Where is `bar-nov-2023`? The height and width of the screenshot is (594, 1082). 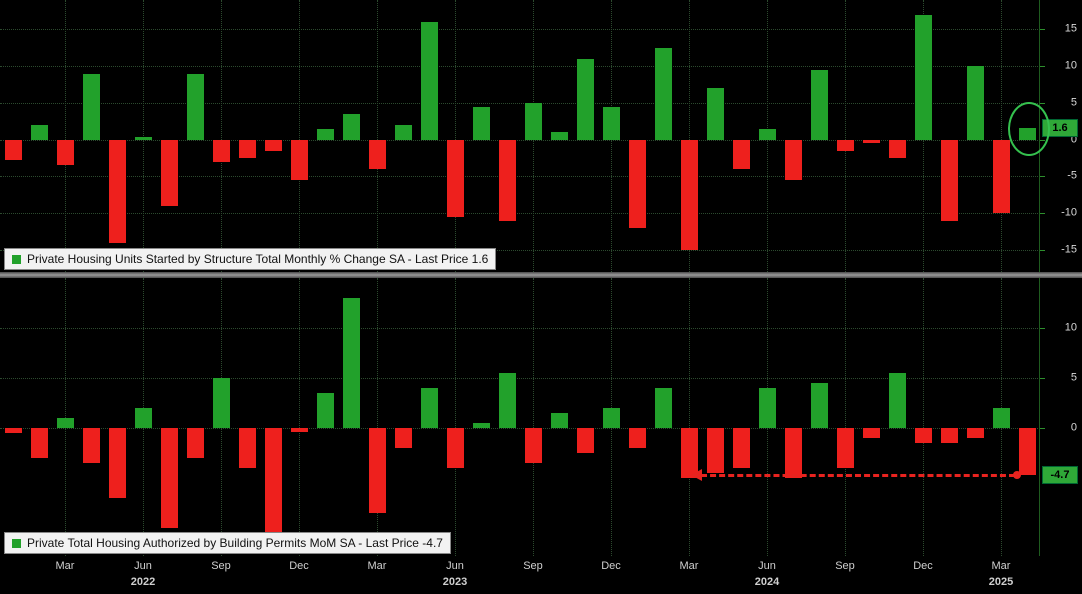
bar-nov-2023 is located at coordinates (585, 440).